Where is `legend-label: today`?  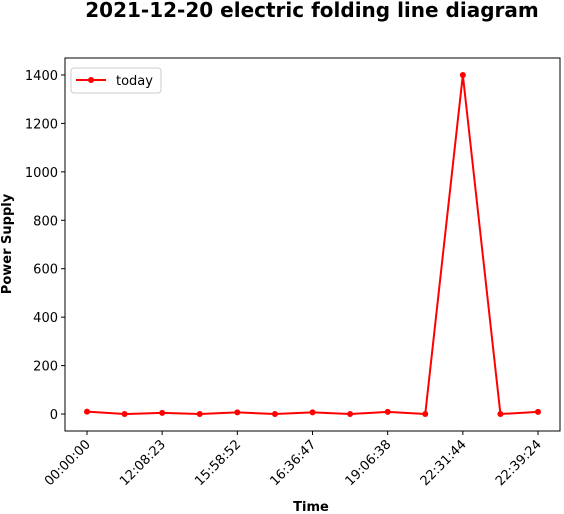 legend-label: today is located at coordinates (134, 81).